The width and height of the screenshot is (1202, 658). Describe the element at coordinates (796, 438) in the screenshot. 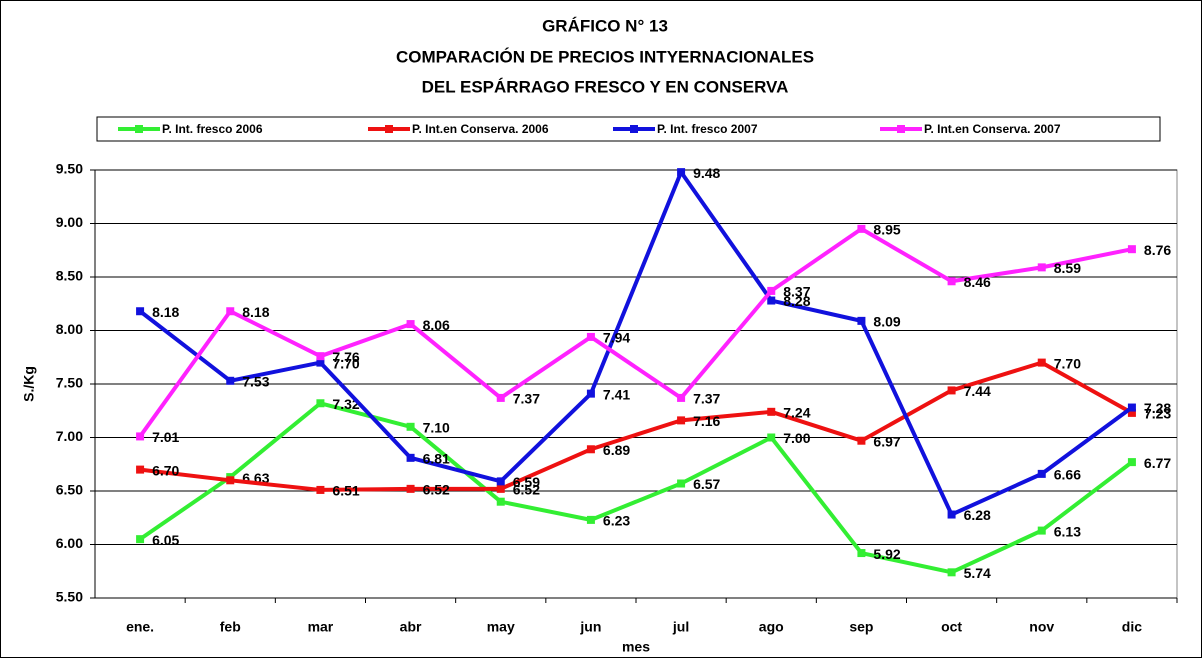

I see `data-label: 7.00` at that location.